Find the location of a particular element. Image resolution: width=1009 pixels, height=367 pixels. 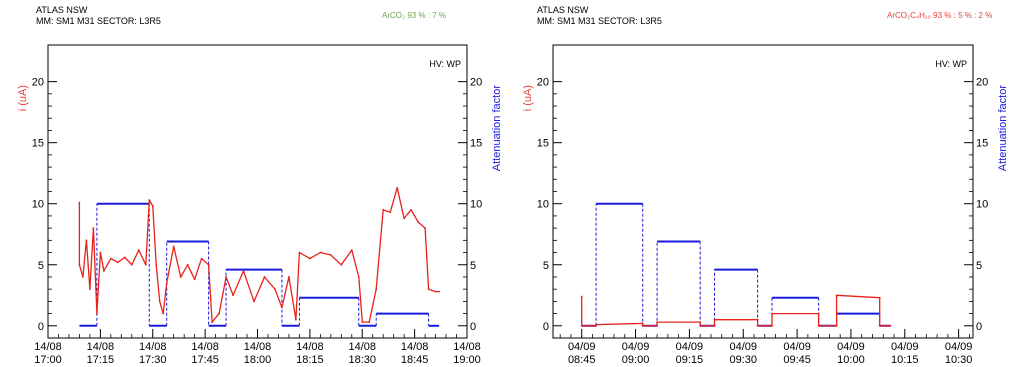

x-tick-time-label: 17:30 is located at coordinates (153, 360).